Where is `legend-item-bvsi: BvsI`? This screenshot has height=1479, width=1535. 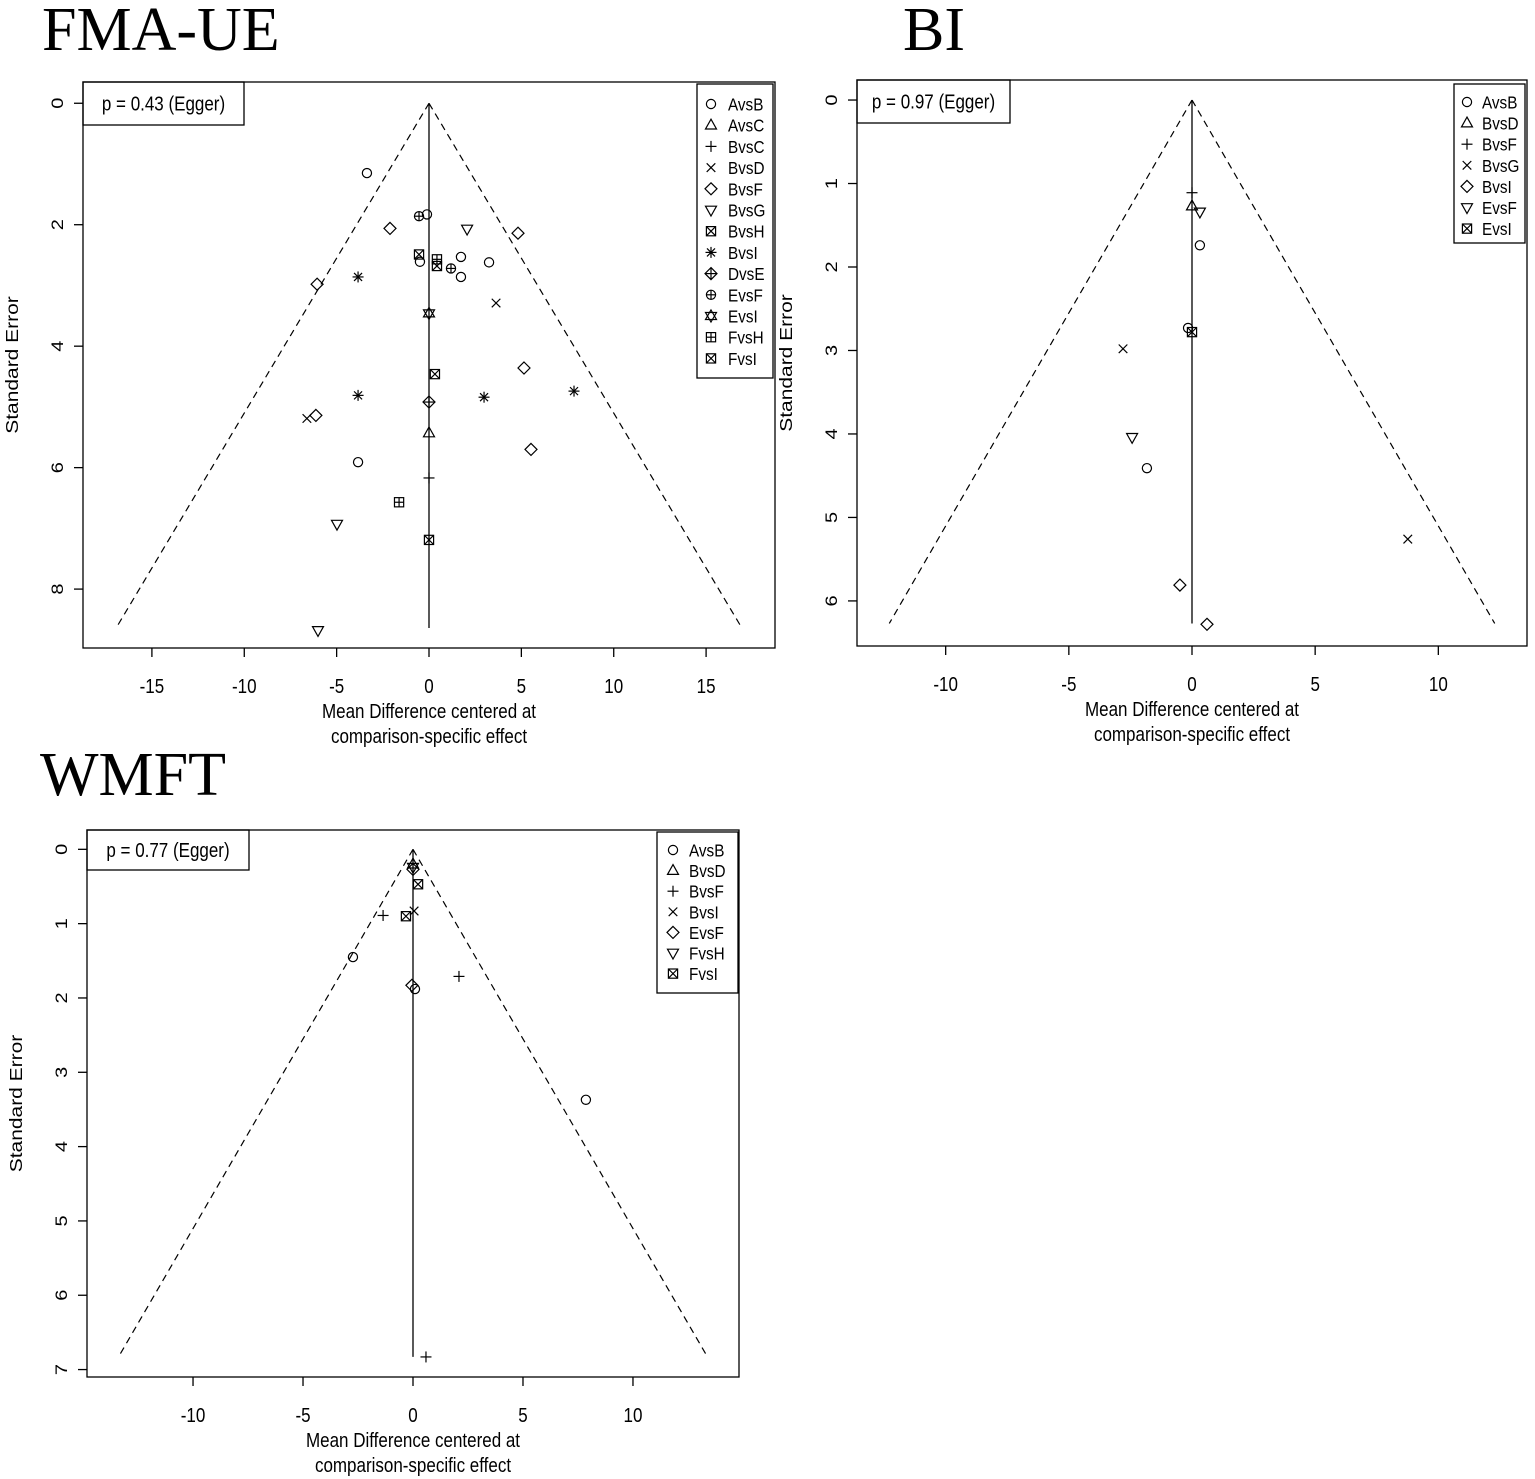
legend-item-bvsi: BvsI is located at coordinates (1486, 187).